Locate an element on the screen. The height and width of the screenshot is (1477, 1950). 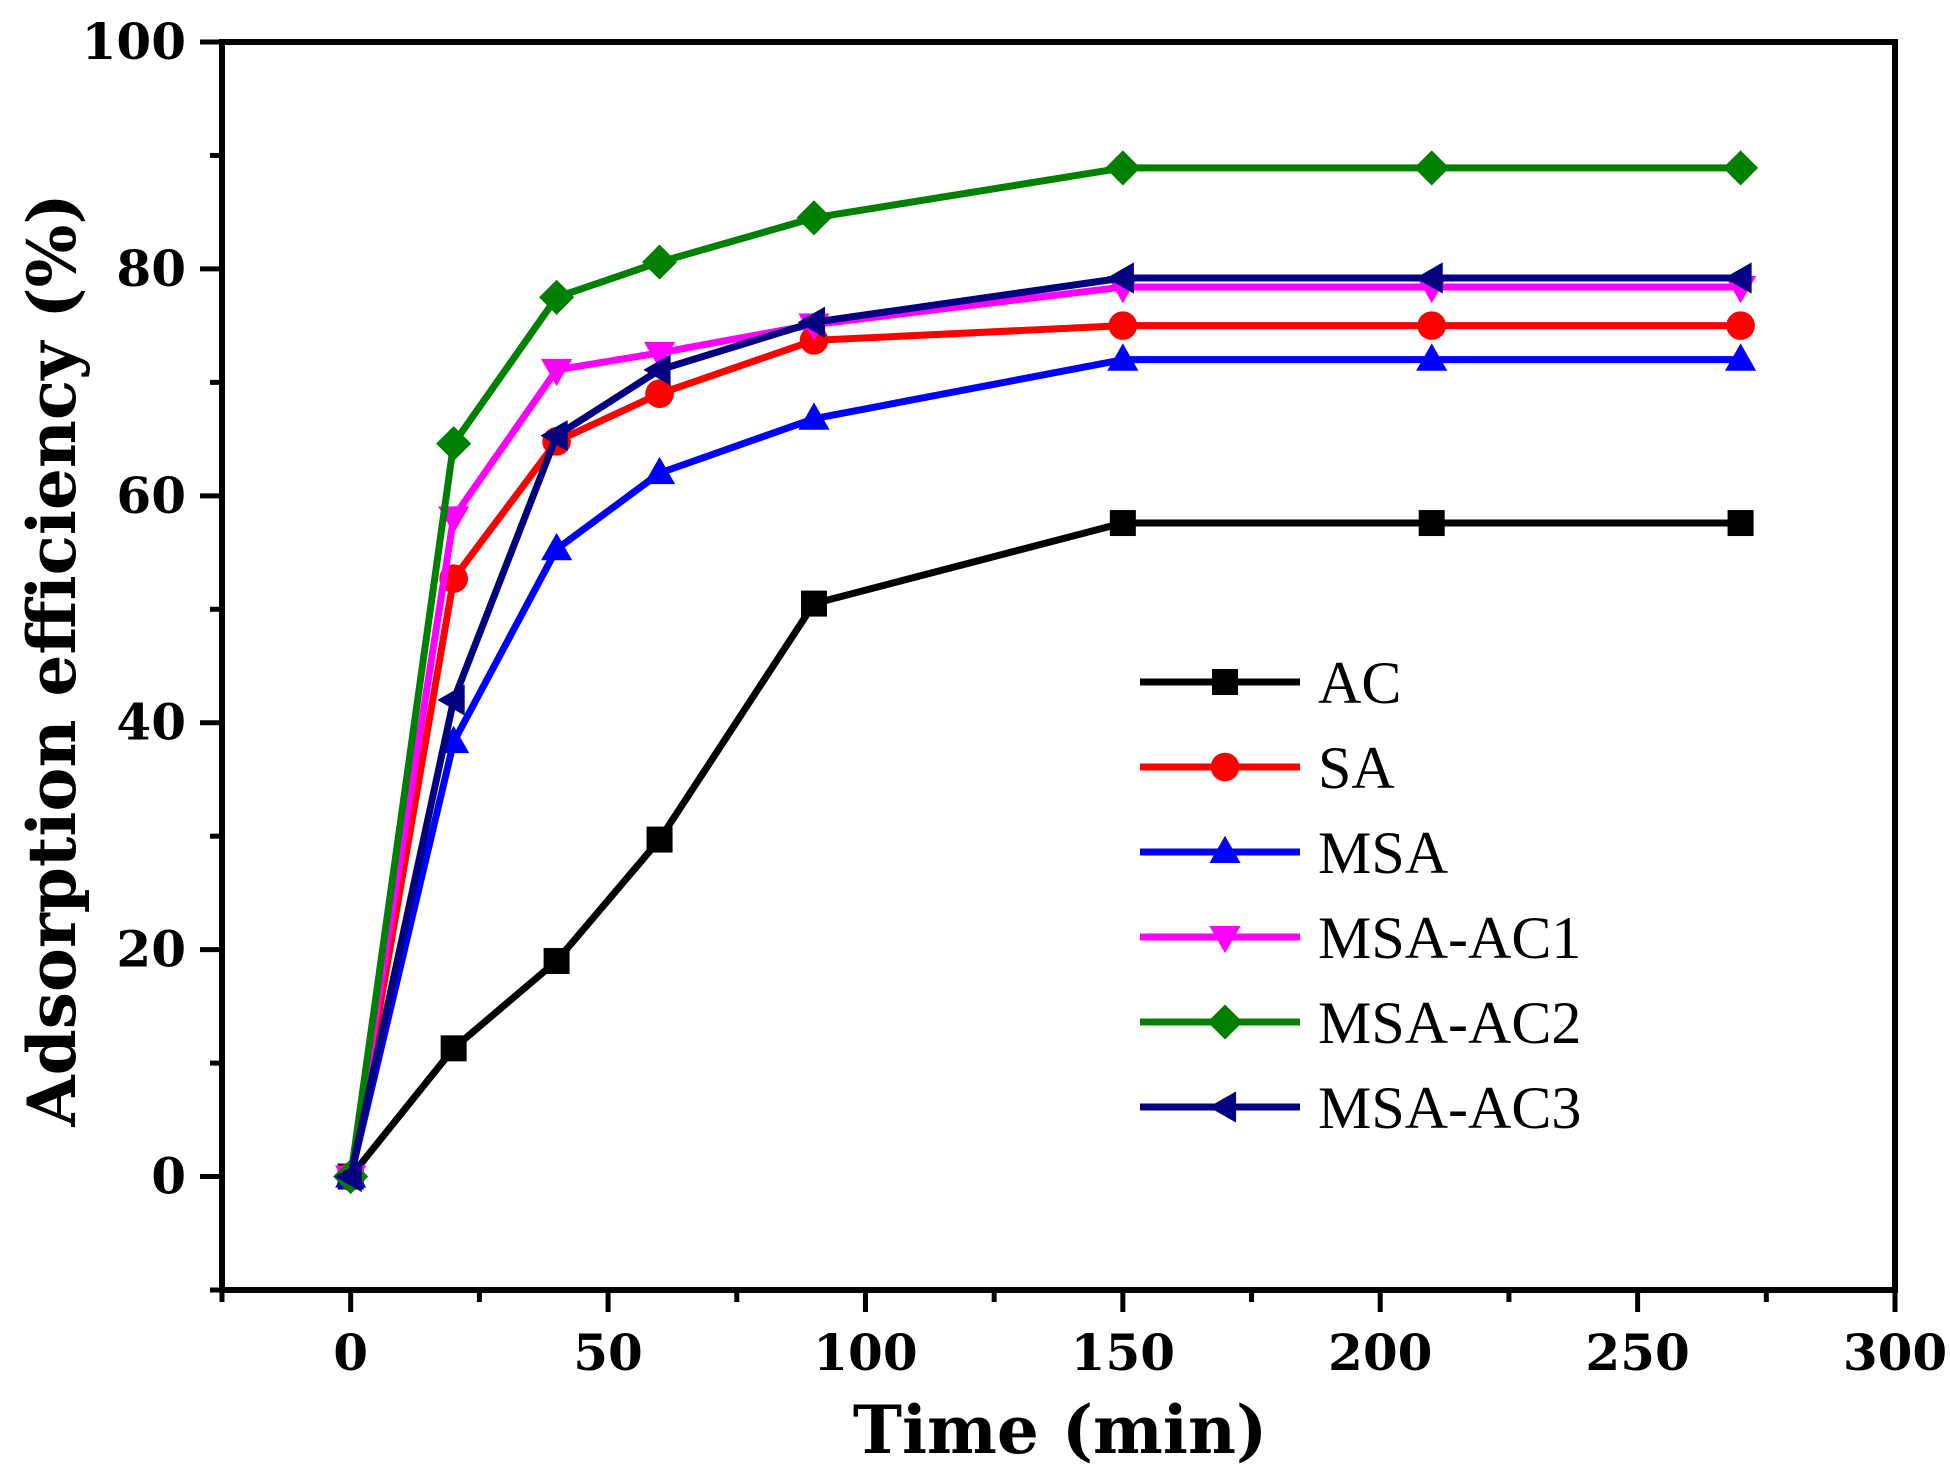
y-tick-label: 80 is located at coordinates (151, 268).